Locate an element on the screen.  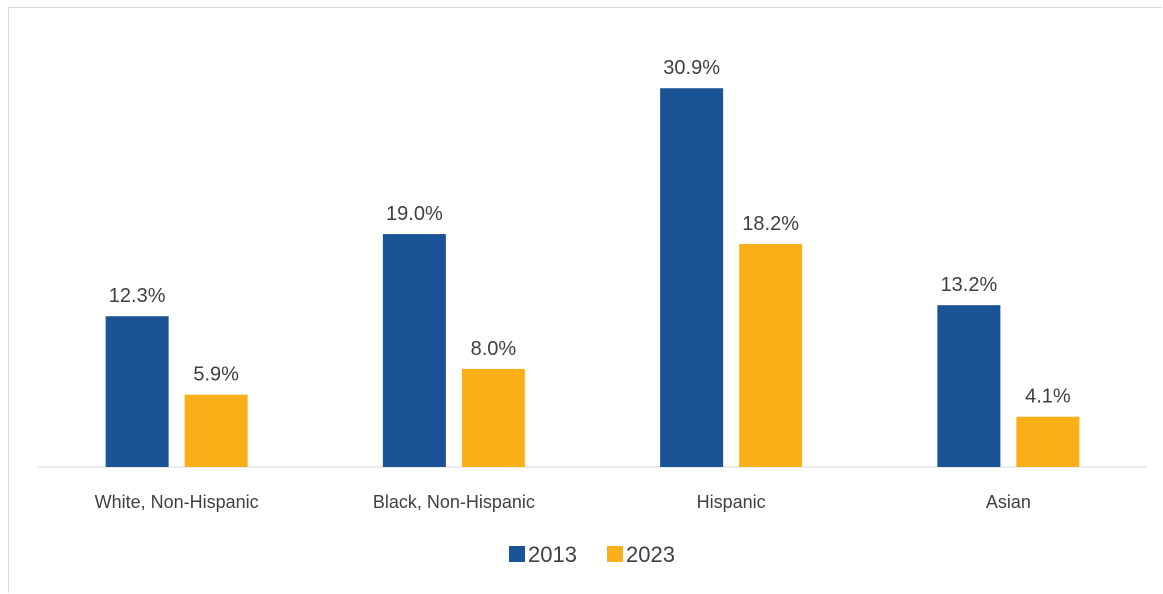
data-label-2023-0: 5.9% is located at coordinates (216, 375).